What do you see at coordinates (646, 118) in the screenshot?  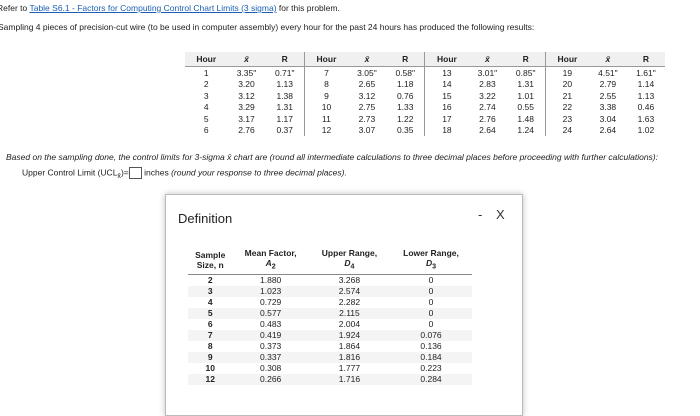 I see `table-cell: 1.63` at bounding box center [646, 118].